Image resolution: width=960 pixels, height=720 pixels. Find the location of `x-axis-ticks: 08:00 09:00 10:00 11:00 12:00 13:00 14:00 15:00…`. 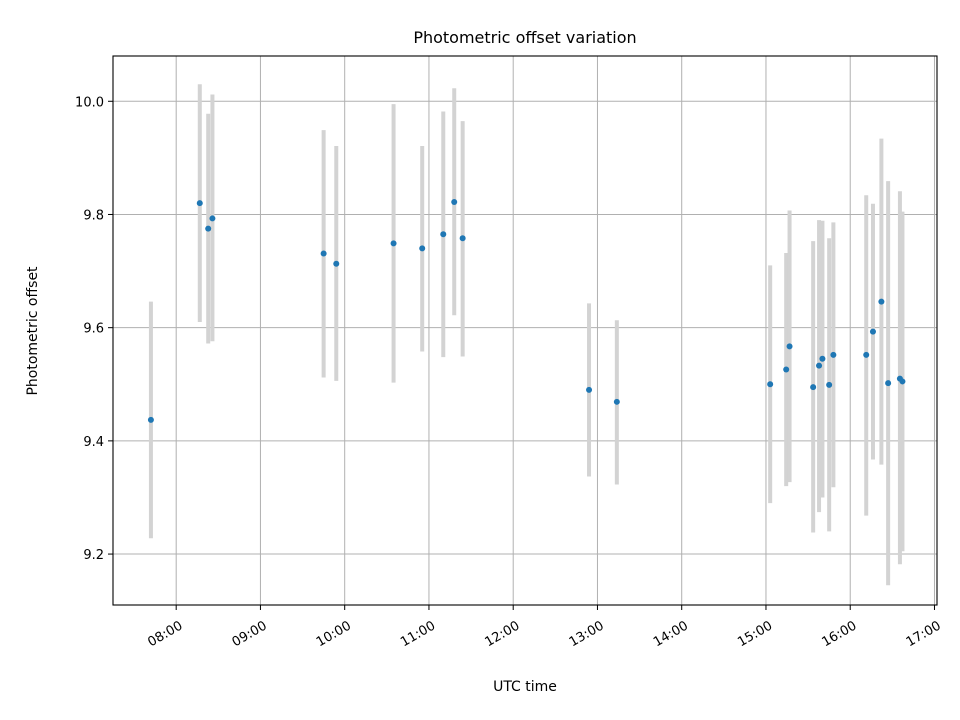

x-axis-ticks: 08:00 09:00 10:00 11:00 12:00 13:00 14:00 15:00… is located at coordinates (544, 627).